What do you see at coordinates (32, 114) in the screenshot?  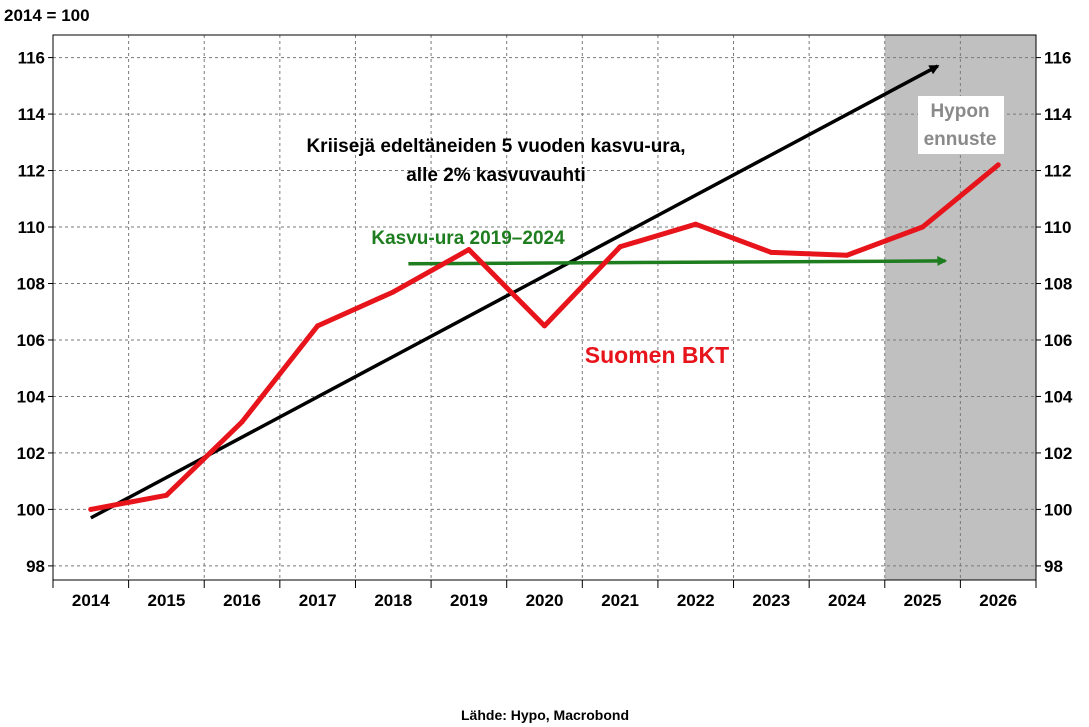 I see `y-tick-label-left: 114` at bounding box center [32, 114].